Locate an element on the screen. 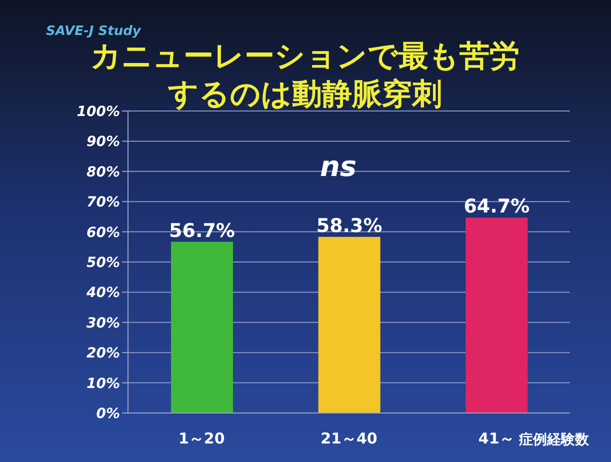 The image size is (611, 462). annotation: ns is located at coordinates (338, 166).